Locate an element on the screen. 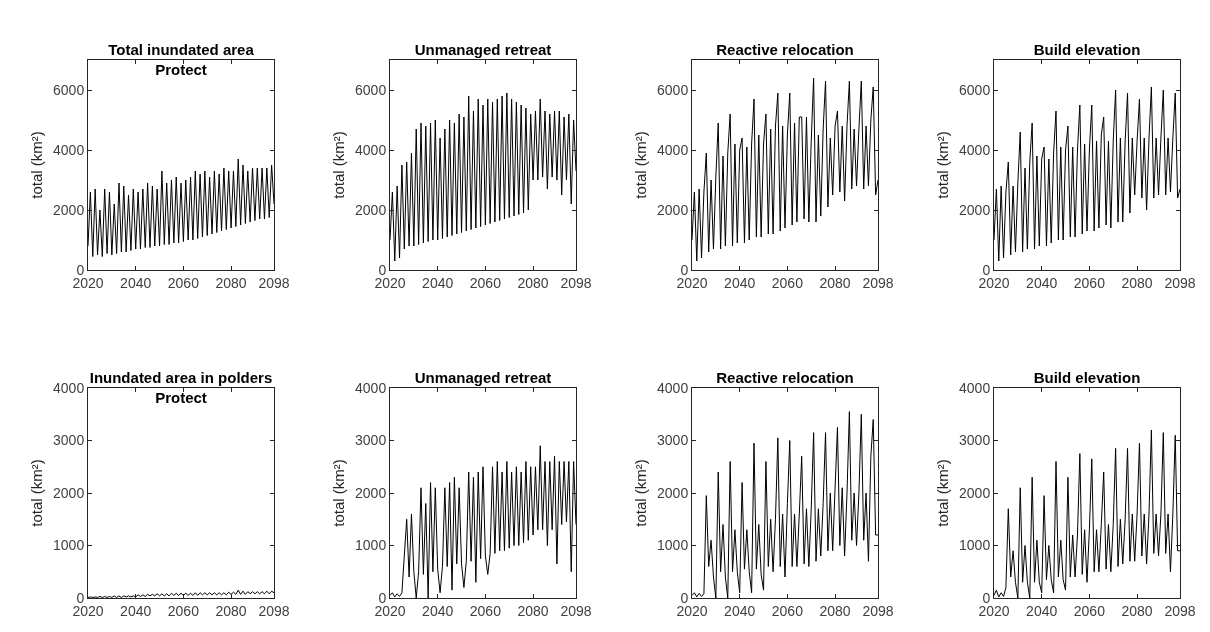  chart-title: Total inundated area Protect is located at coordinates (181, 59).